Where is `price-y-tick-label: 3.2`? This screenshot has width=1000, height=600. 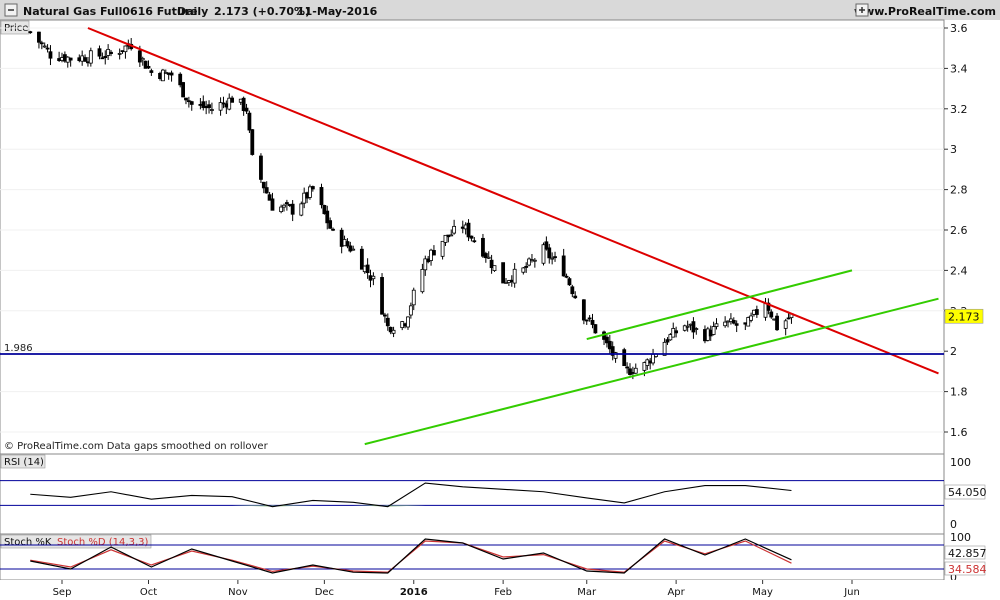 price-y-tick-label: 3.2 is located at coordinates (959, 109).